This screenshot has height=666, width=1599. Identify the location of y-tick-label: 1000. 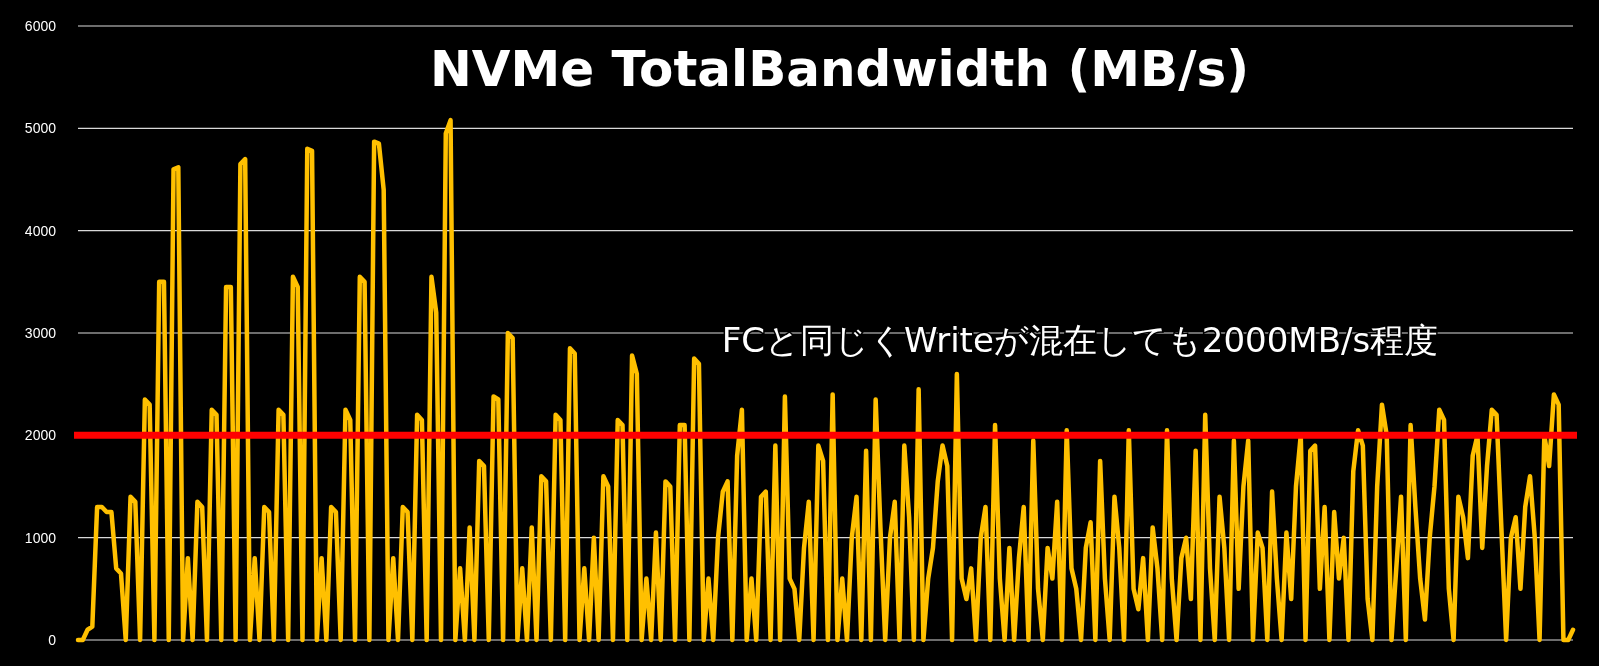
(40, 537).